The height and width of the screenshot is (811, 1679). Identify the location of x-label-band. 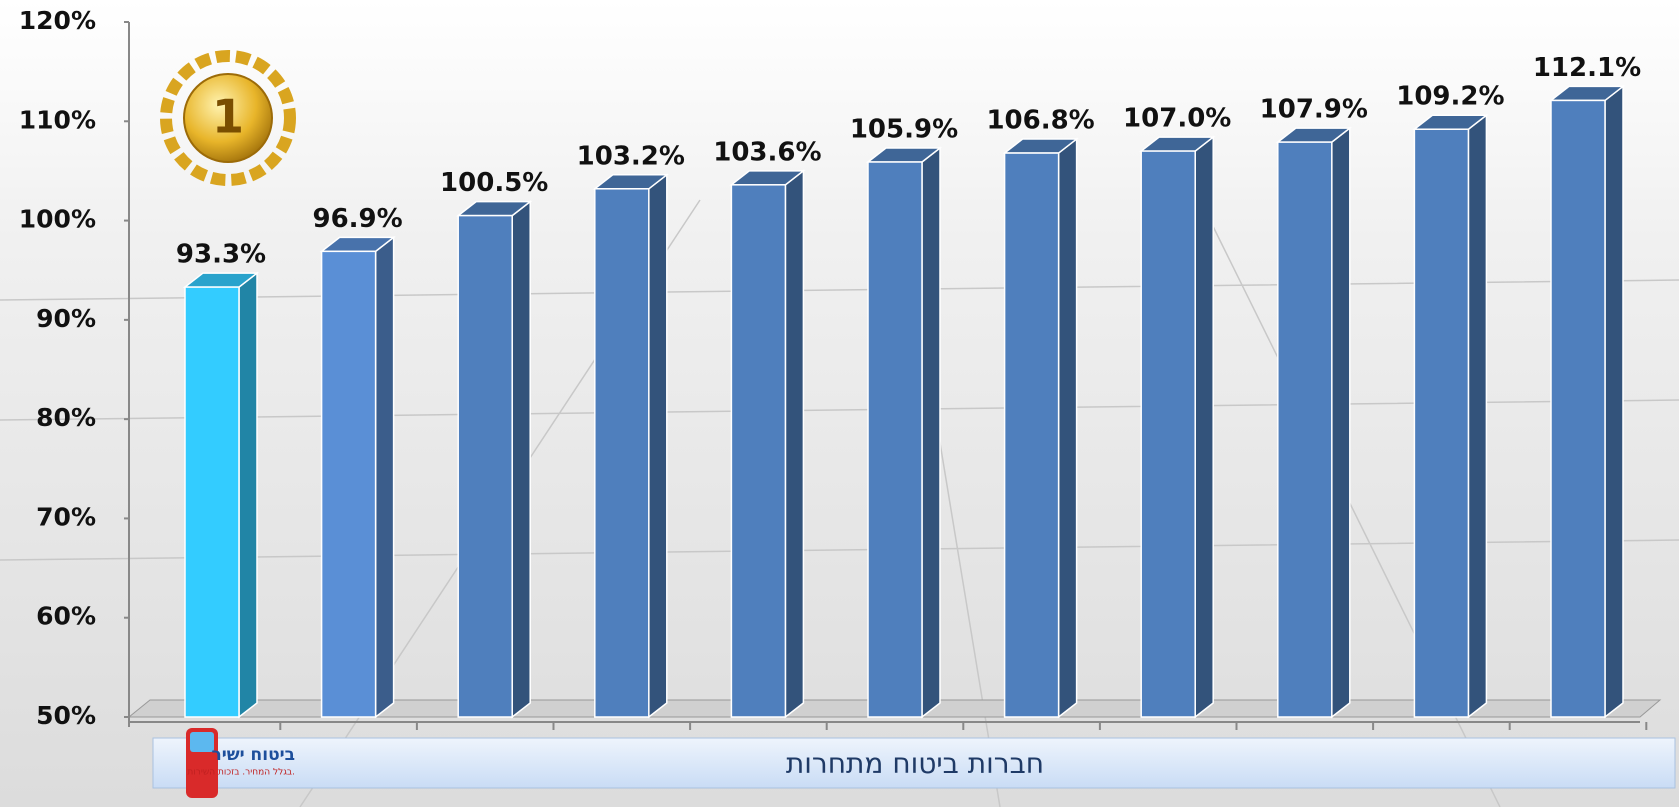
(914, 763).